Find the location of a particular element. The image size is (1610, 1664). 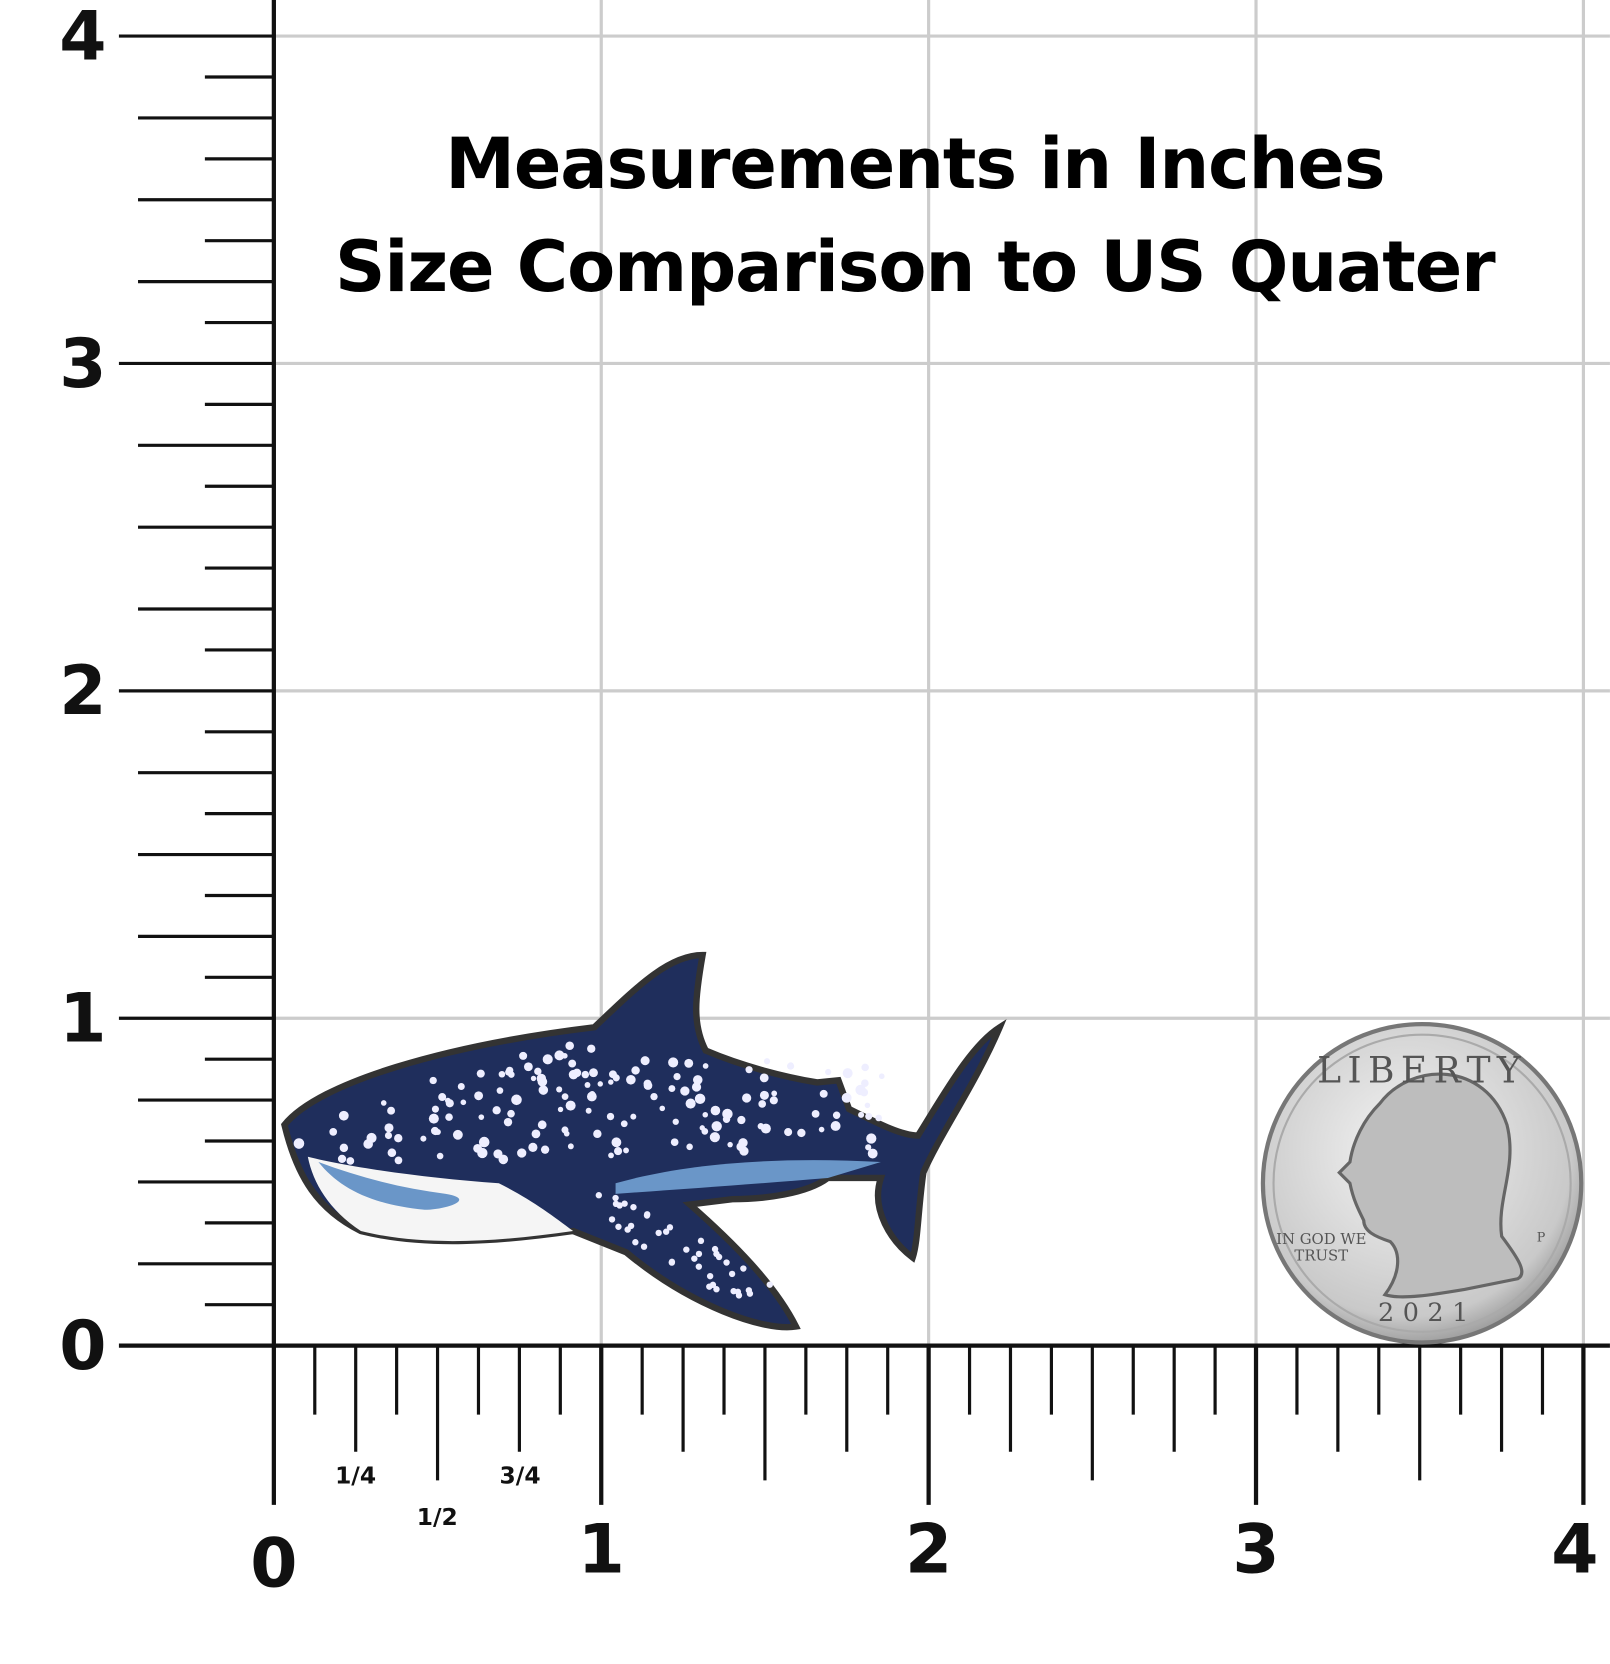

fraction-label: 1/4 is located at coordinates (355, 1476).